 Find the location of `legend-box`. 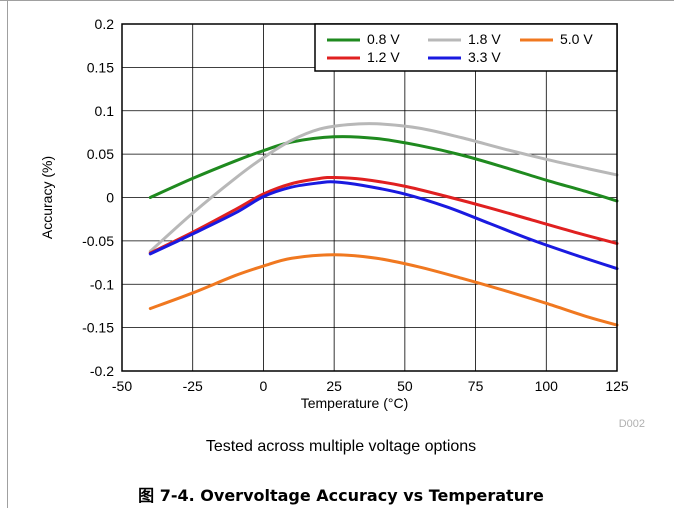

legend-box is located at coordinates (466, 47).